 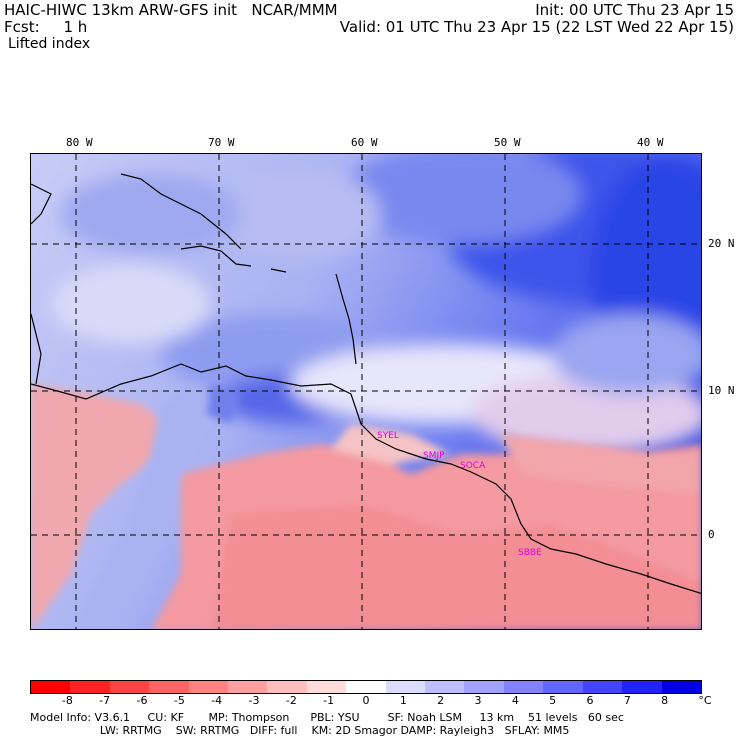 What do you see at coordinates (705, 700) in the screenshot?
I see `color-scale-unit: °C` at bounding box center [705, 700].